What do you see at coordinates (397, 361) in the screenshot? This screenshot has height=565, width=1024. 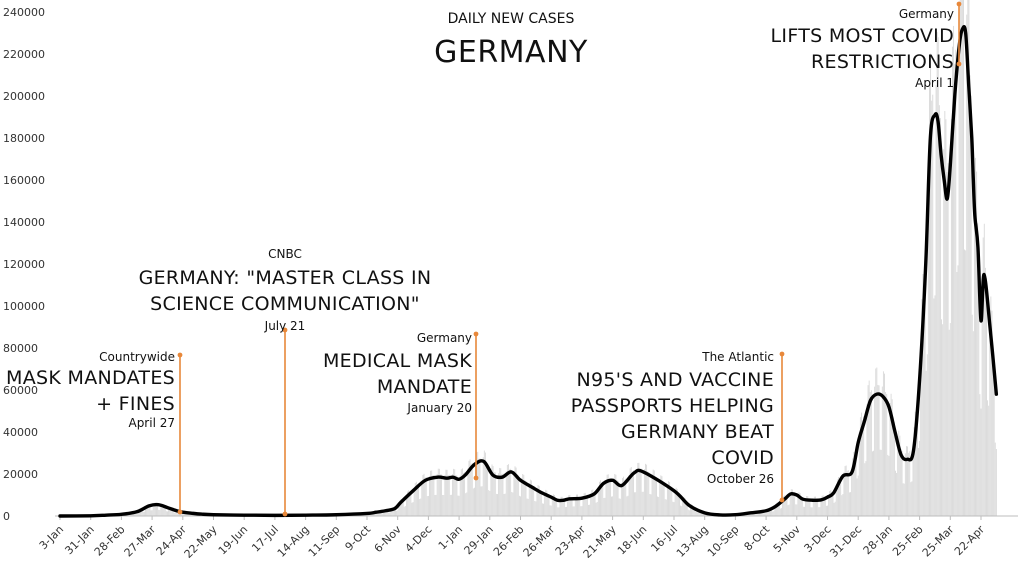 I see `annotation-headline: MEDICAL MASK` at bounding box center [397, 361].